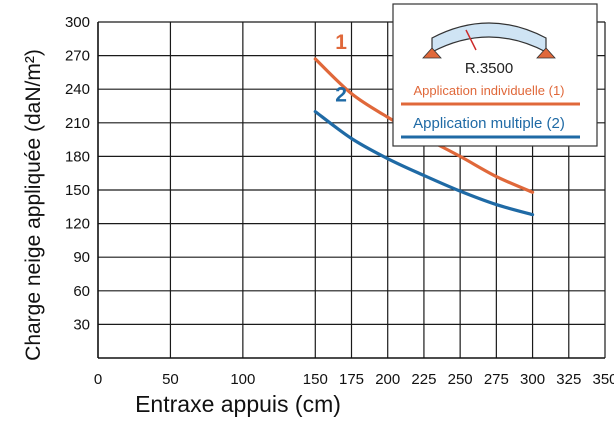 The image size is (614, 426). I want to click on y-tick-label: 60, so click(81, 291).